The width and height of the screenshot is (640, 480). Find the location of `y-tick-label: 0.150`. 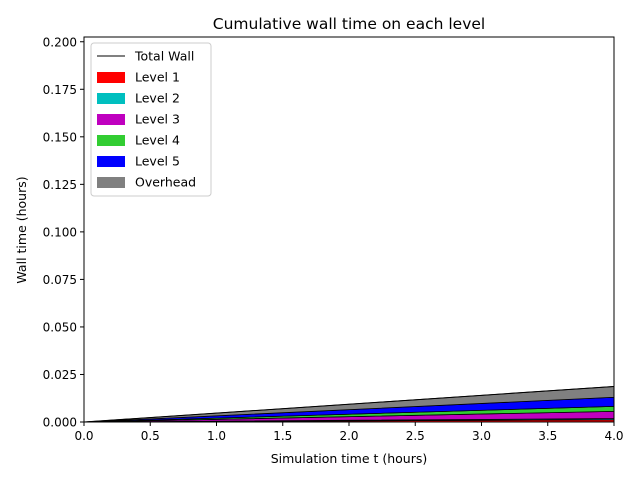

y-tick-label: 0.150 is located at coordinates (60, 137).